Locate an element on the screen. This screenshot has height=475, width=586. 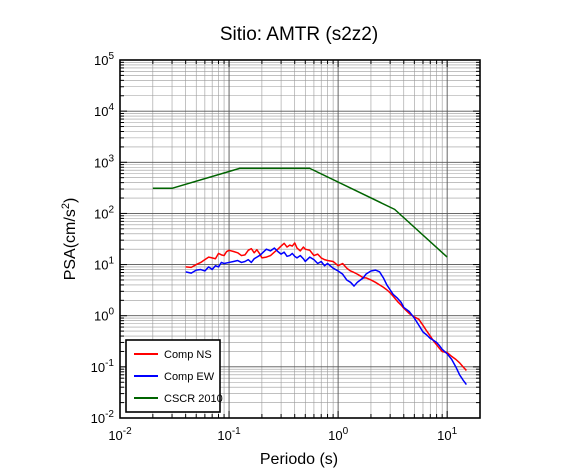
y-axis-title-base: PSA(cm/s is located at coordinates (70, 244).